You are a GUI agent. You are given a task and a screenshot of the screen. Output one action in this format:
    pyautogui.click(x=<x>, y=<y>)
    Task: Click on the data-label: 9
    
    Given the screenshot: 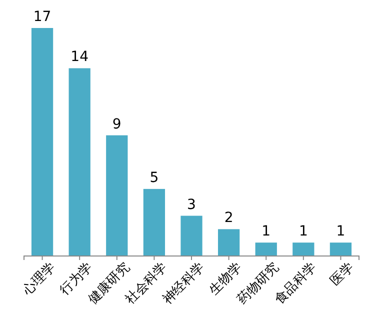 What is the action you would take?
    pyautogui.click(x=117, y=124)
    